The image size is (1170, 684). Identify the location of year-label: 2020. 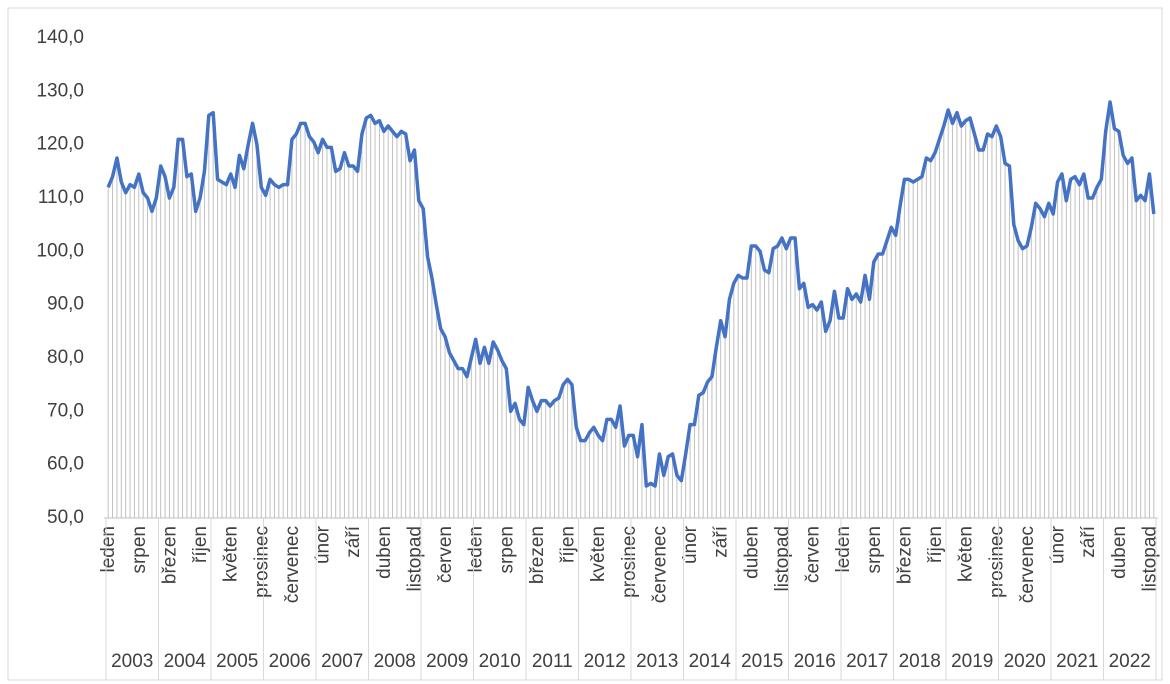
(1025, 661).